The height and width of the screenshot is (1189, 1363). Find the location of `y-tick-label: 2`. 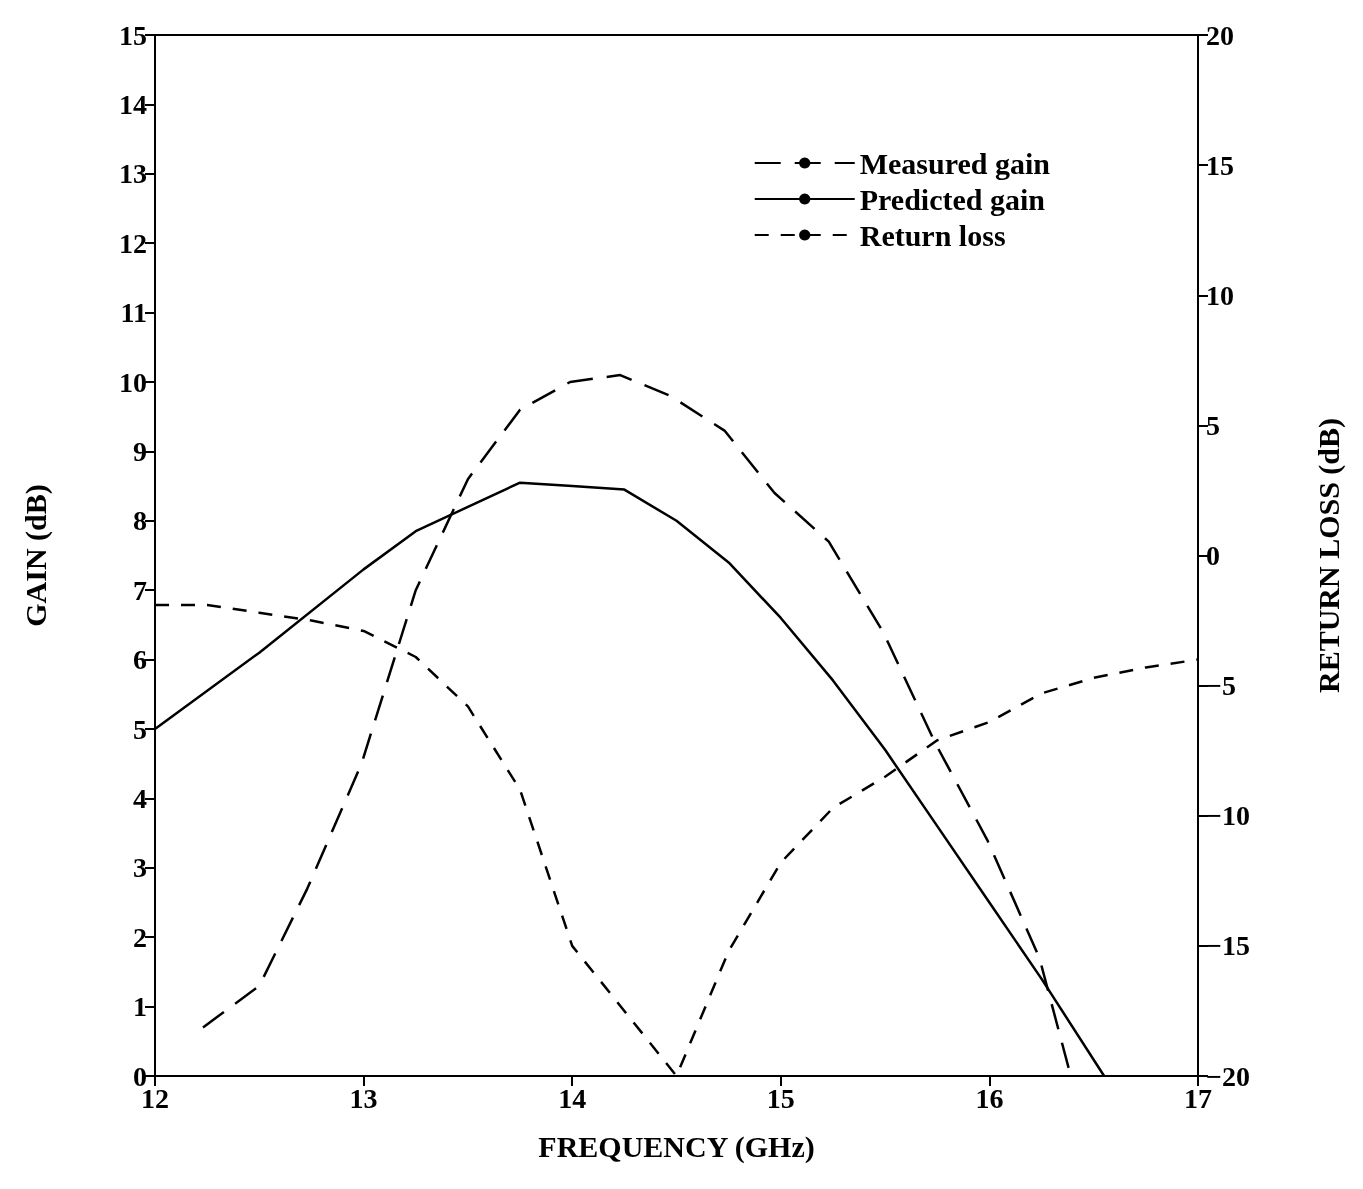

y-tick-label: 2 is located at coordinates (140, 937).